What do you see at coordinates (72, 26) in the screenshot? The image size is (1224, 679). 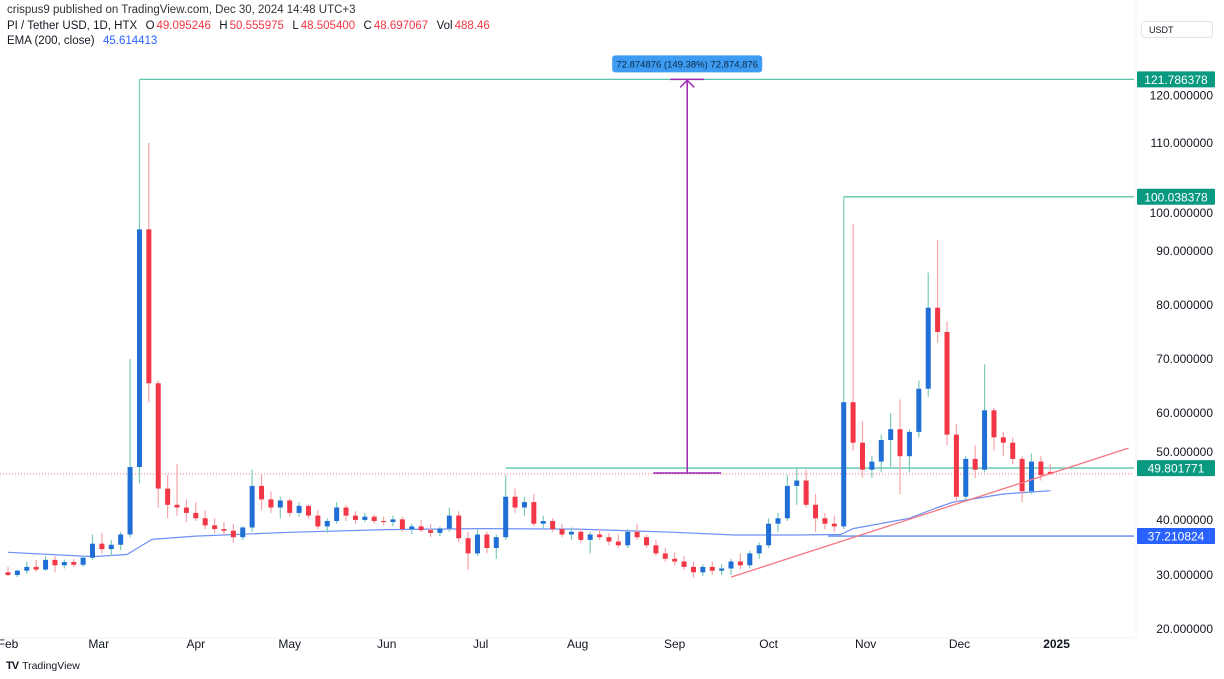 I see `symbol-name: PI / Tether USD, 1D, HTX` at bounding box center [72, 26].